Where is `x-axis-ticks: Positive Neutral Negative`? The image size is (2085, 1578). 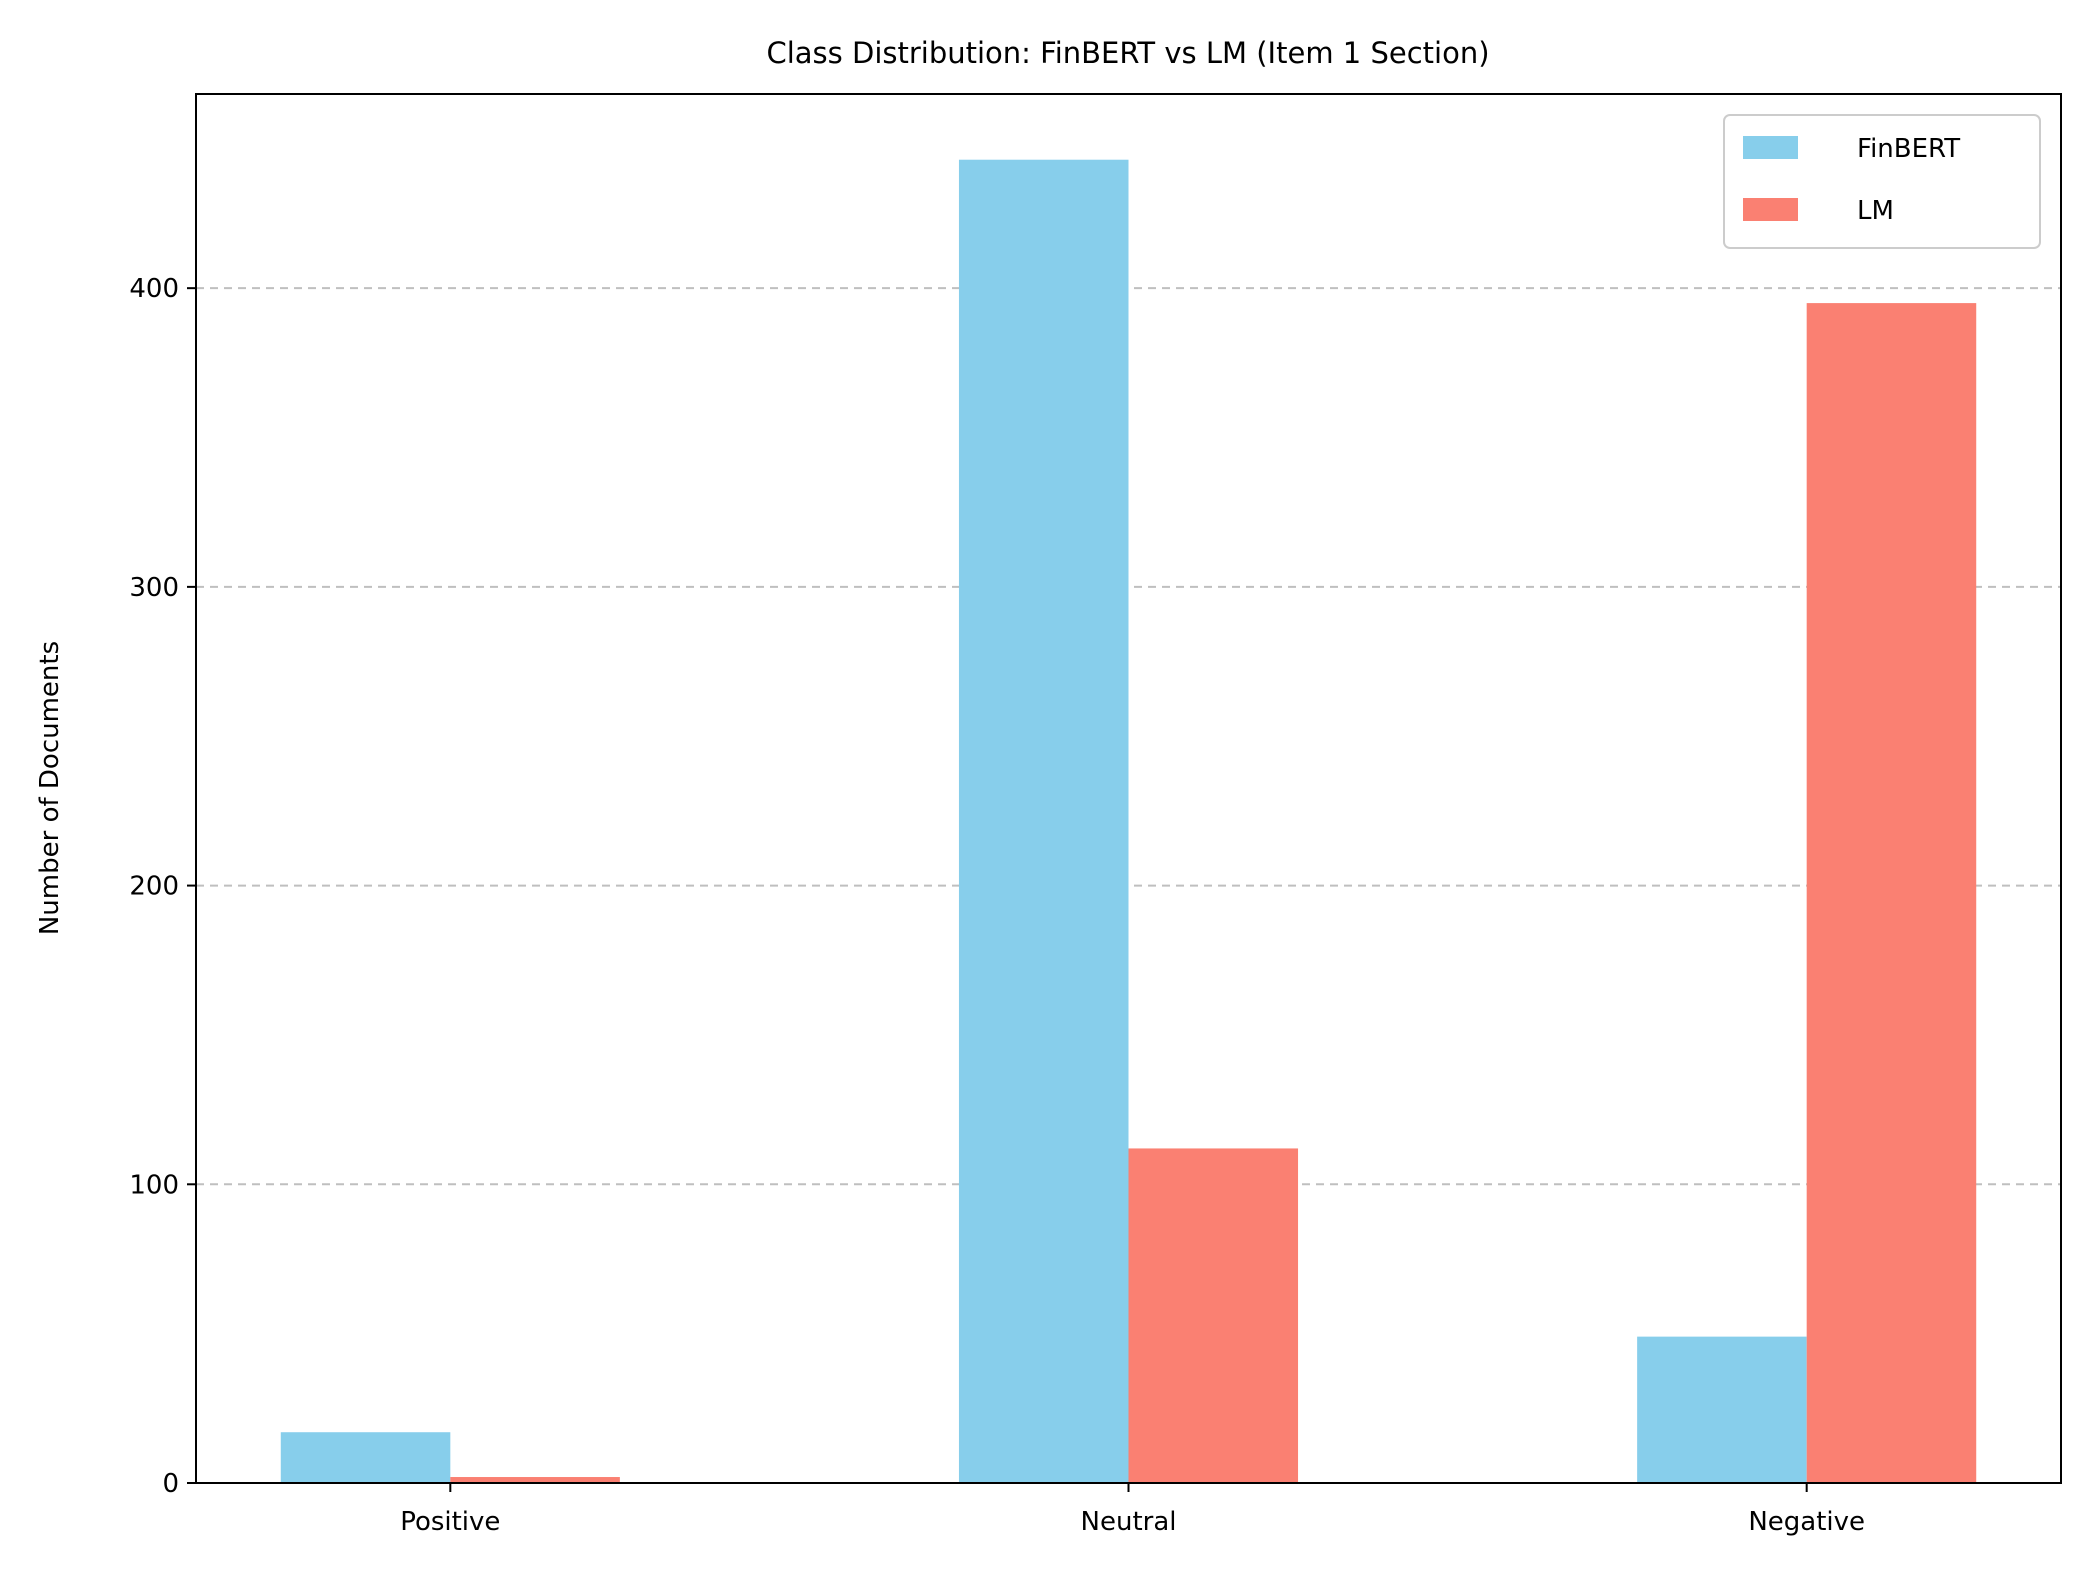
x-axis-ticks: Positive Neutral Negative is located at coordinates (1132, 1510).